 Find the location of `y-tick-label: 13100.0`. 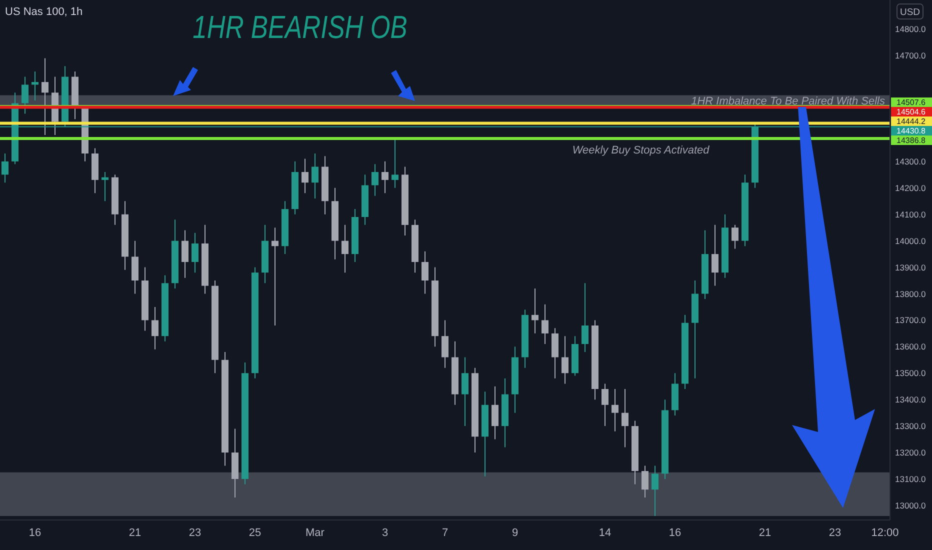

y-tick-label: 13100.0 is located at coordinates (910, 479).